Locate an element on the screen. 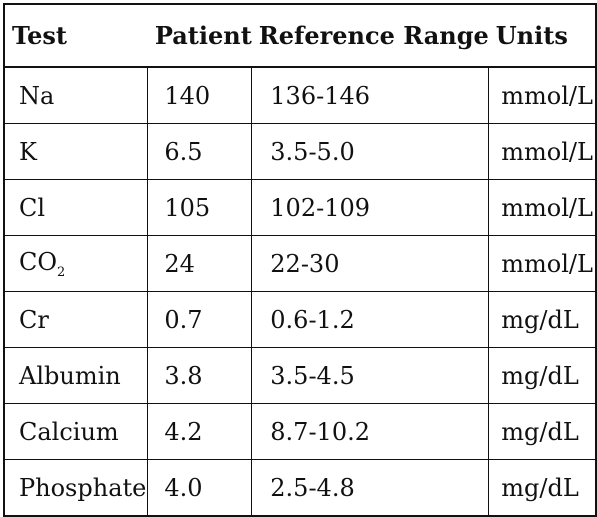  table-row: Cl 105 102-109 mmol/L is located at coordinates (300, 207).